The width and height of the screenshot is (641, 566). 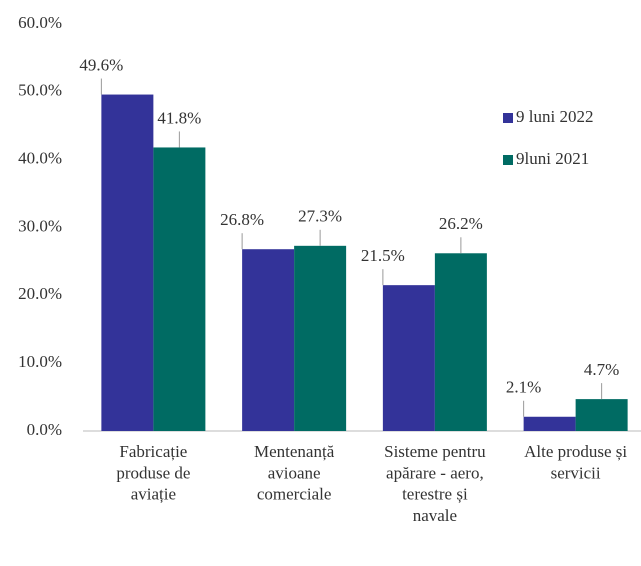 What do you see at coordinates (242, 219) in the screenshot?
I see `value-label: 26.8%` at bounding box center [242, 219].